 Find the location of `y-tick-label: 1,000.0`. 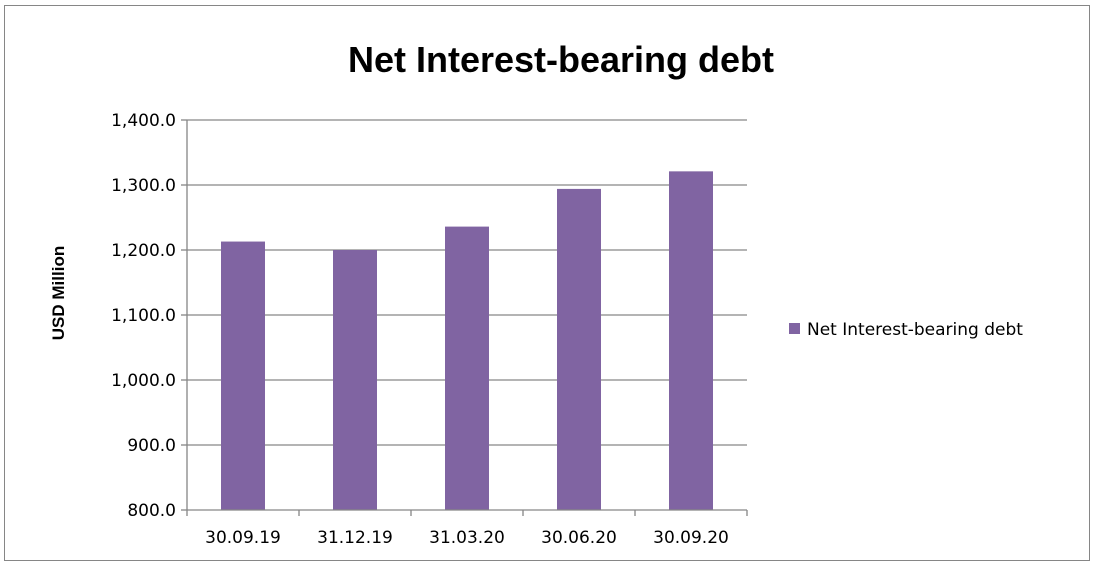

y-tick-label: 1,000.0 is located at coordinates (143, 381).